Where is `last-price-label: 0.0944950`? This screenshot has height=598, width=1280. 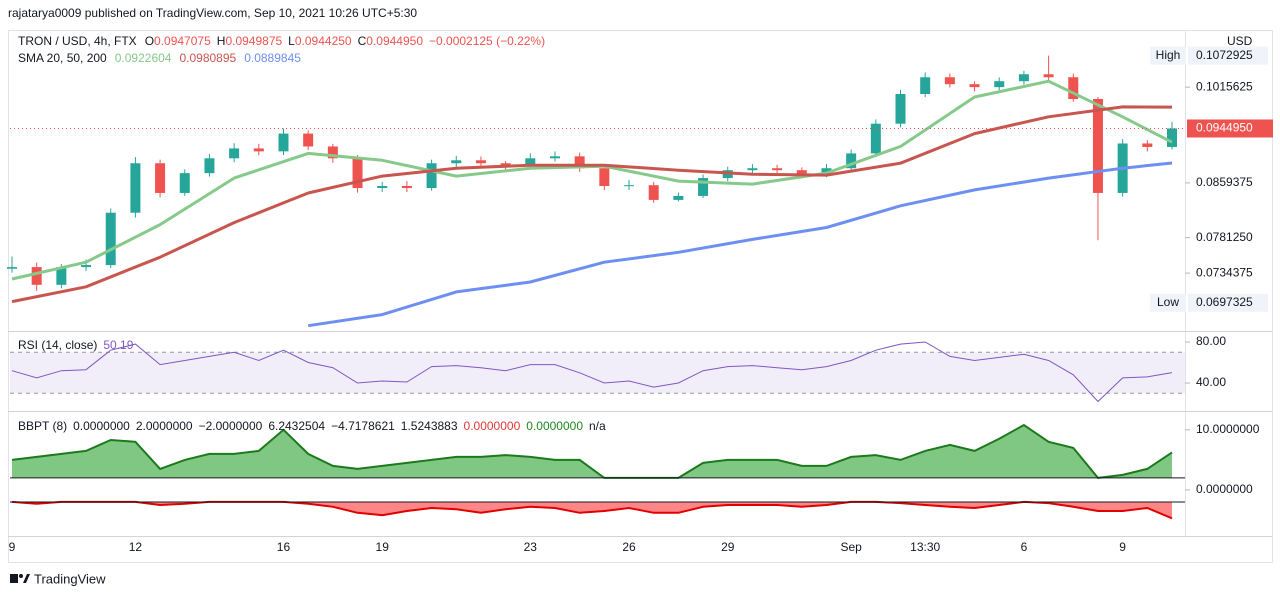
last-price-label: 0.0944950 is located at coordinates (1224, 128).